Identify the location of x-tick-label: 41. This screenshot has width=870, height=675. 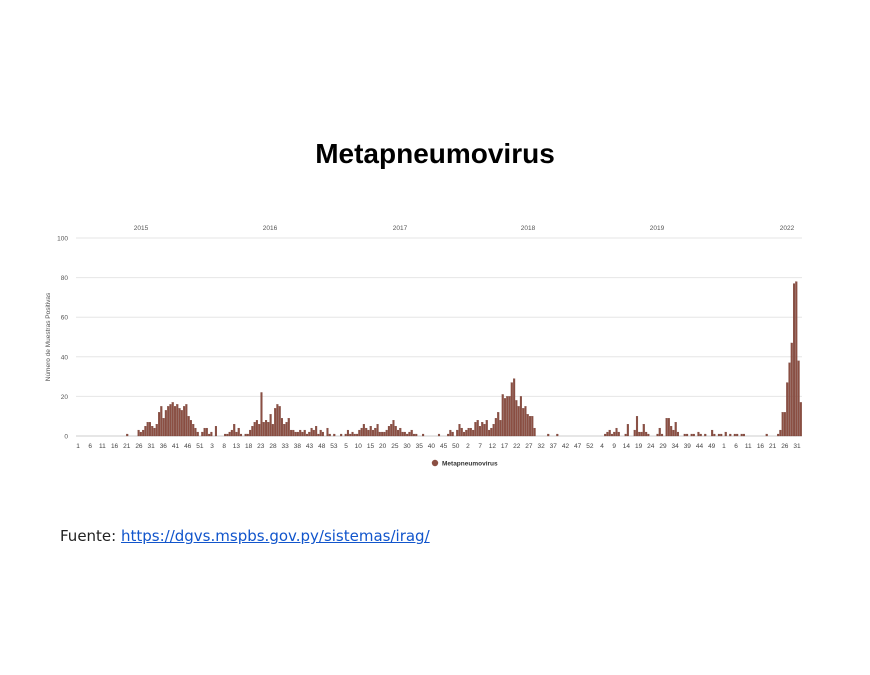
(176, 446).